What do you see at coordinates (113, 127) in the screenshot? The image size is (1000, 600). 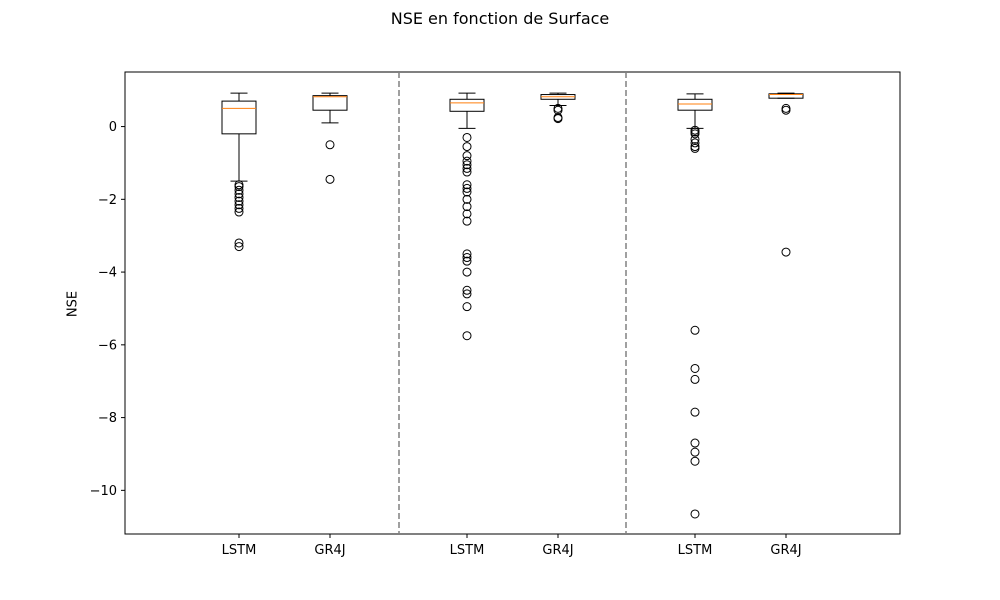 I see `y-tick-label: 0` at bounding box center [113, 127].